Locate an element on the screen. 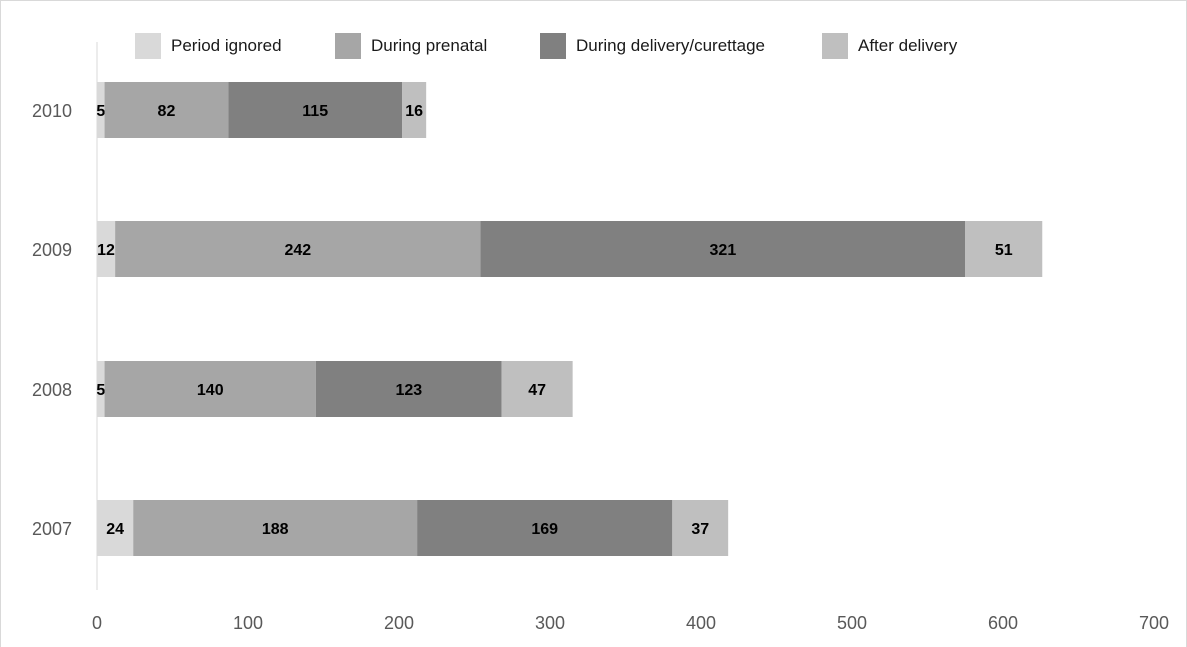 Image resolution: width=1187 pixels, height=647 pixels. x-tick-label-200: 200 is located at coordinates (399, 623).